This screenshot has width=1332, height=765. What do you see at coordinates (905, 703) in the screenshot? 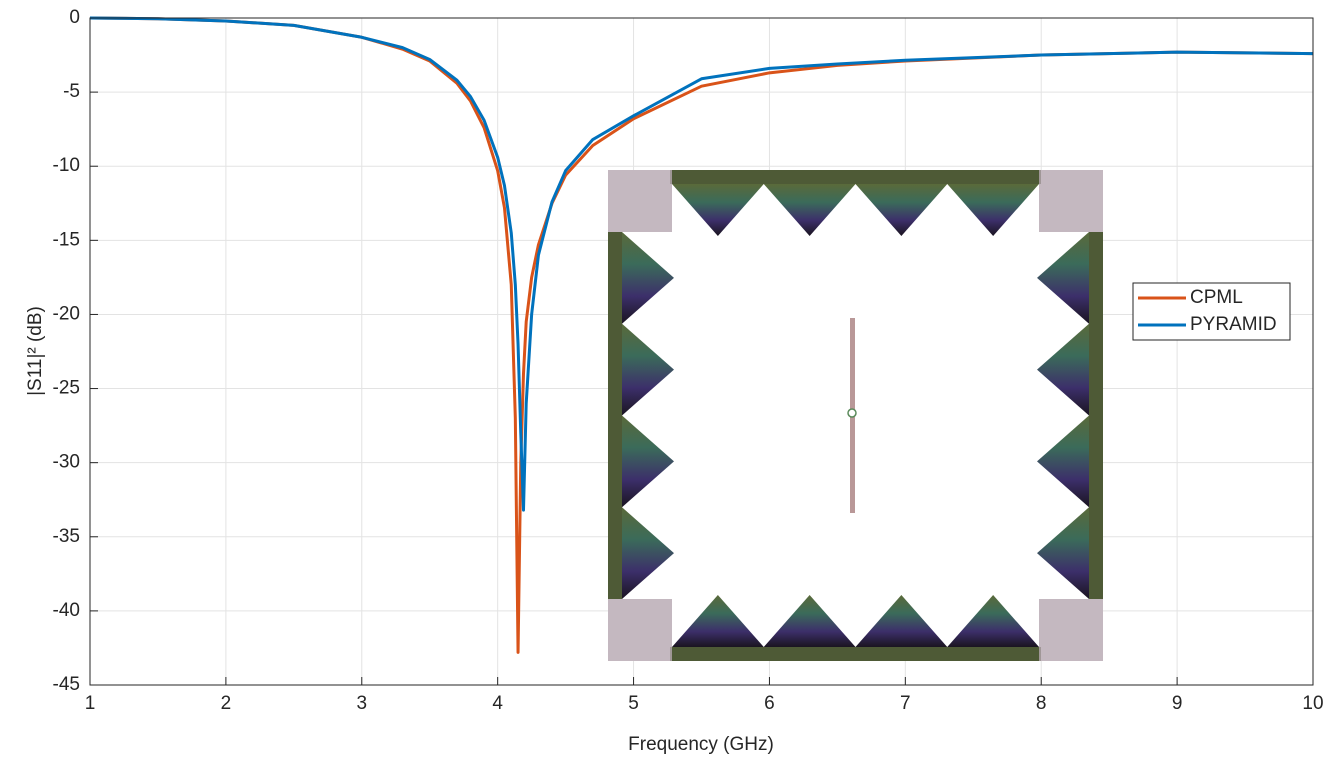
I see `x-tick-label: 7` at bounding box center [905, 703].